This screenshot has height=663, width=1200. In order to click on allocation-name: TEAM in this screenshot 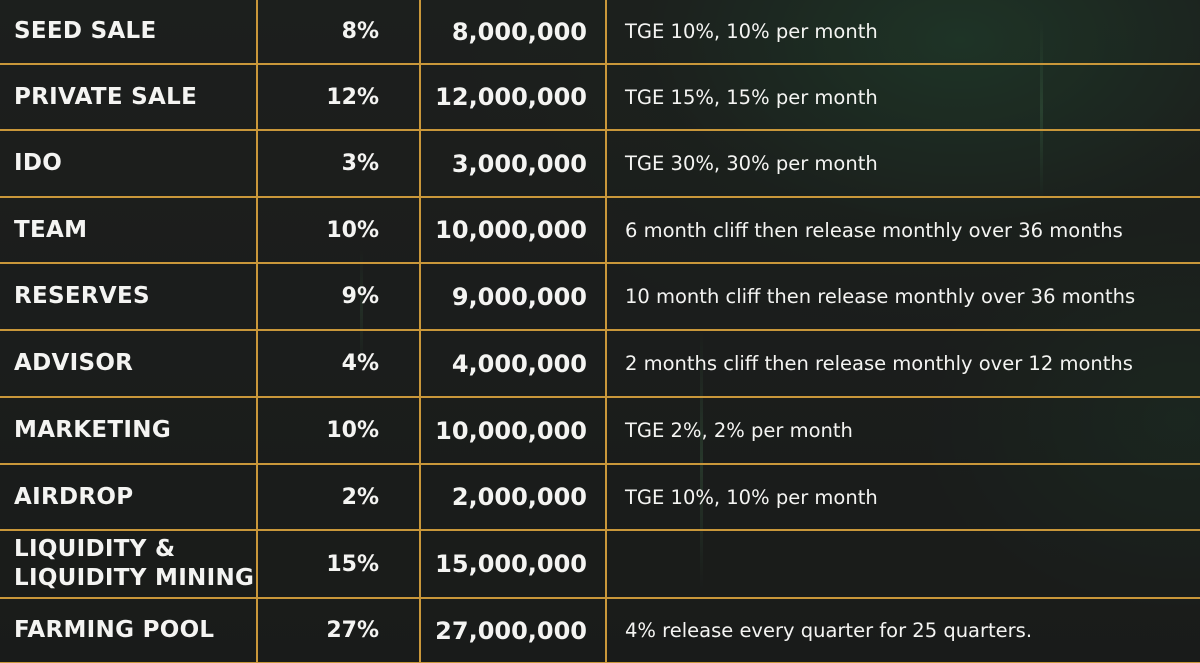, I will do `click(129, 230)`.